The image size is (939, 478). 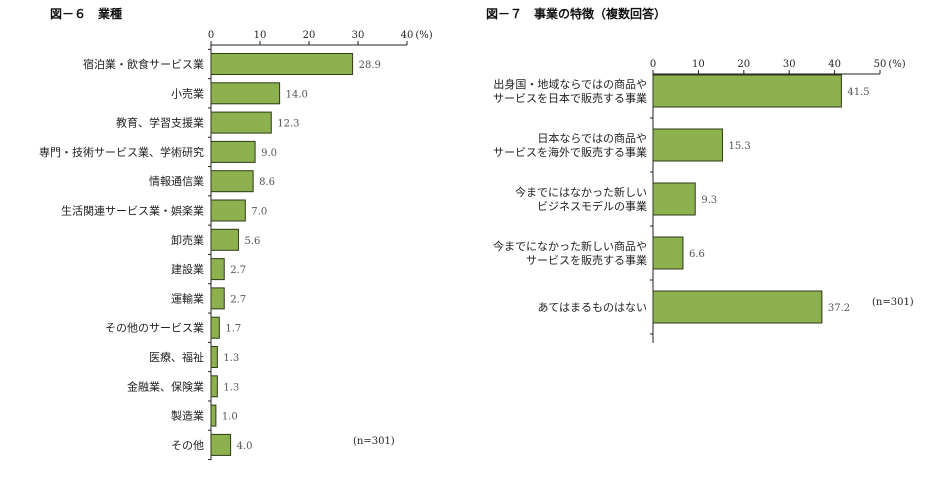 What do you see at coordinates (176, 181) in the screenshot?
I see `chart1-category-label: 情報通信業` at bounding box center [176, 181].